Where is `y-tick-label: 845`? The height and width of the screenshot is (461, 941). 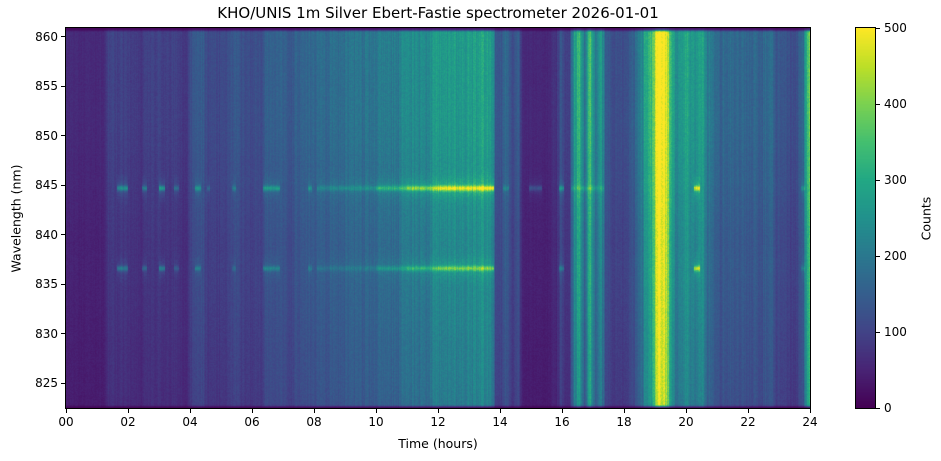
y-tick-label: 845 is located at coordinates (46, 185).